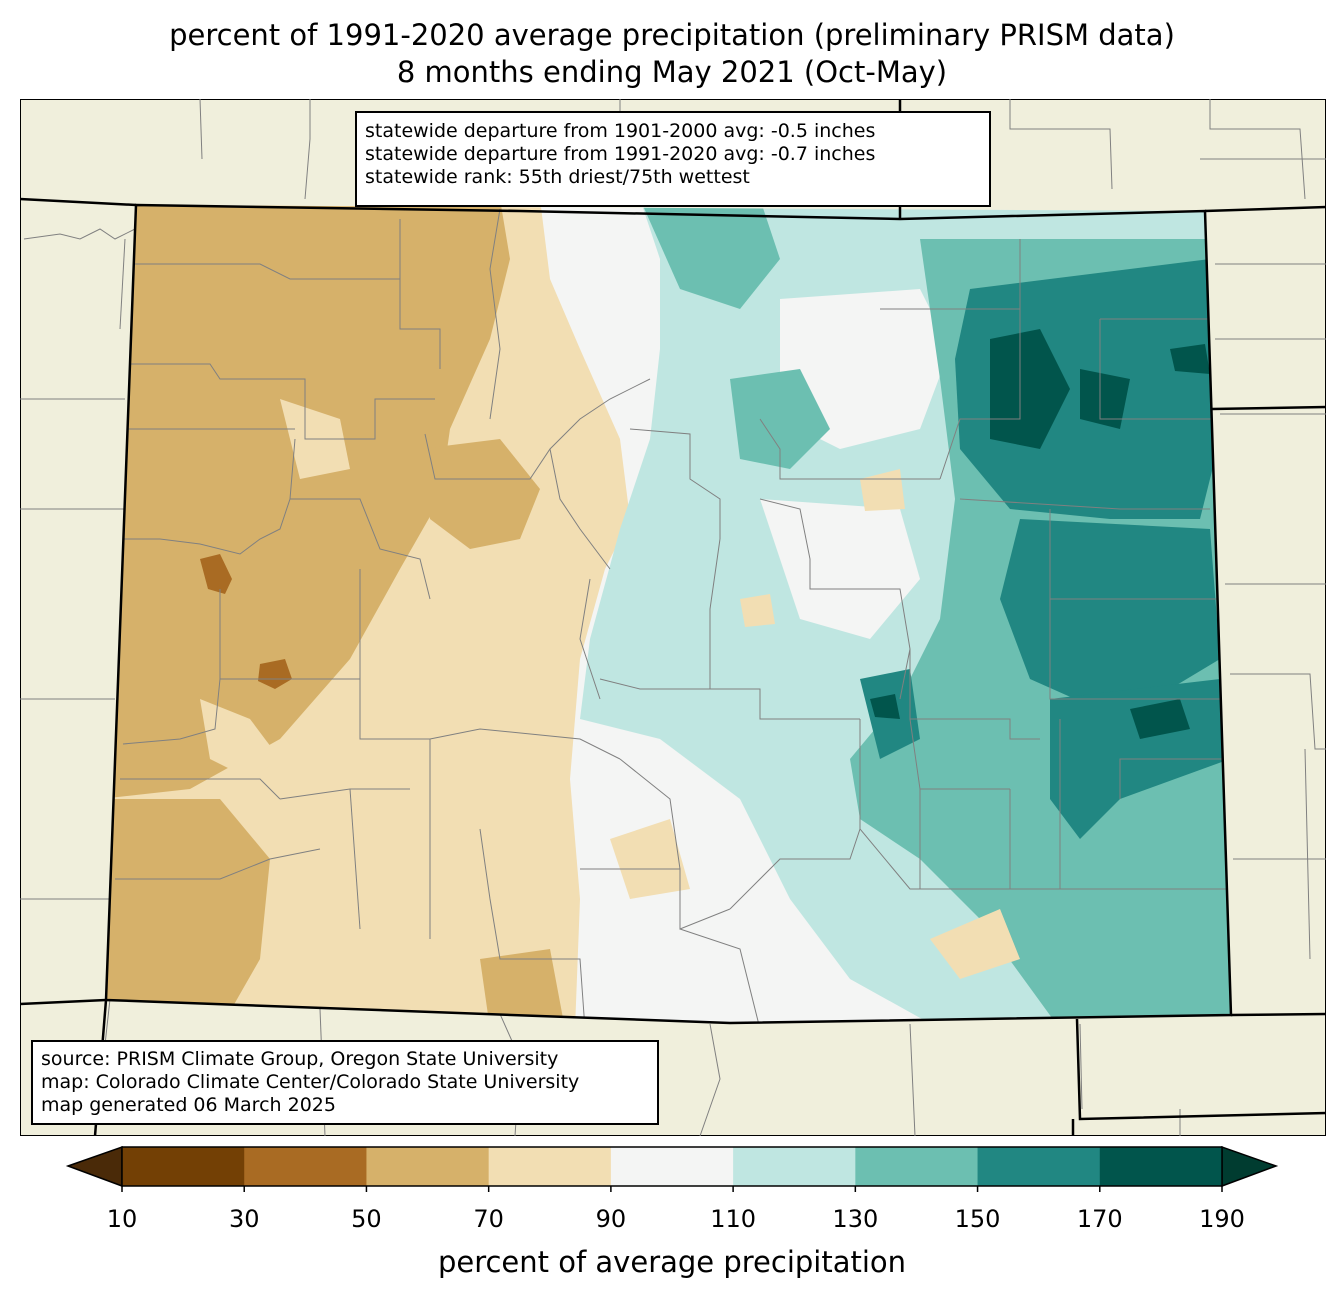 This screenshot has width=1344, height=1299. Describe the element at coordinates (557, 177) in the screenshot. I see `stats-line-rank: statewide rank: 55th driest/75th wettest` at that location.